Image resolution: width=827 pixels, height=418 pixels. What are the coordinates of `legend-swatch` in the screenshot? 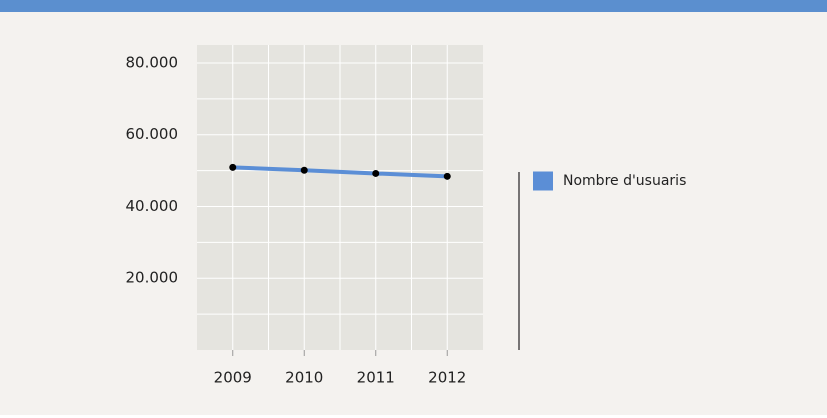 It's located at (543, 181).